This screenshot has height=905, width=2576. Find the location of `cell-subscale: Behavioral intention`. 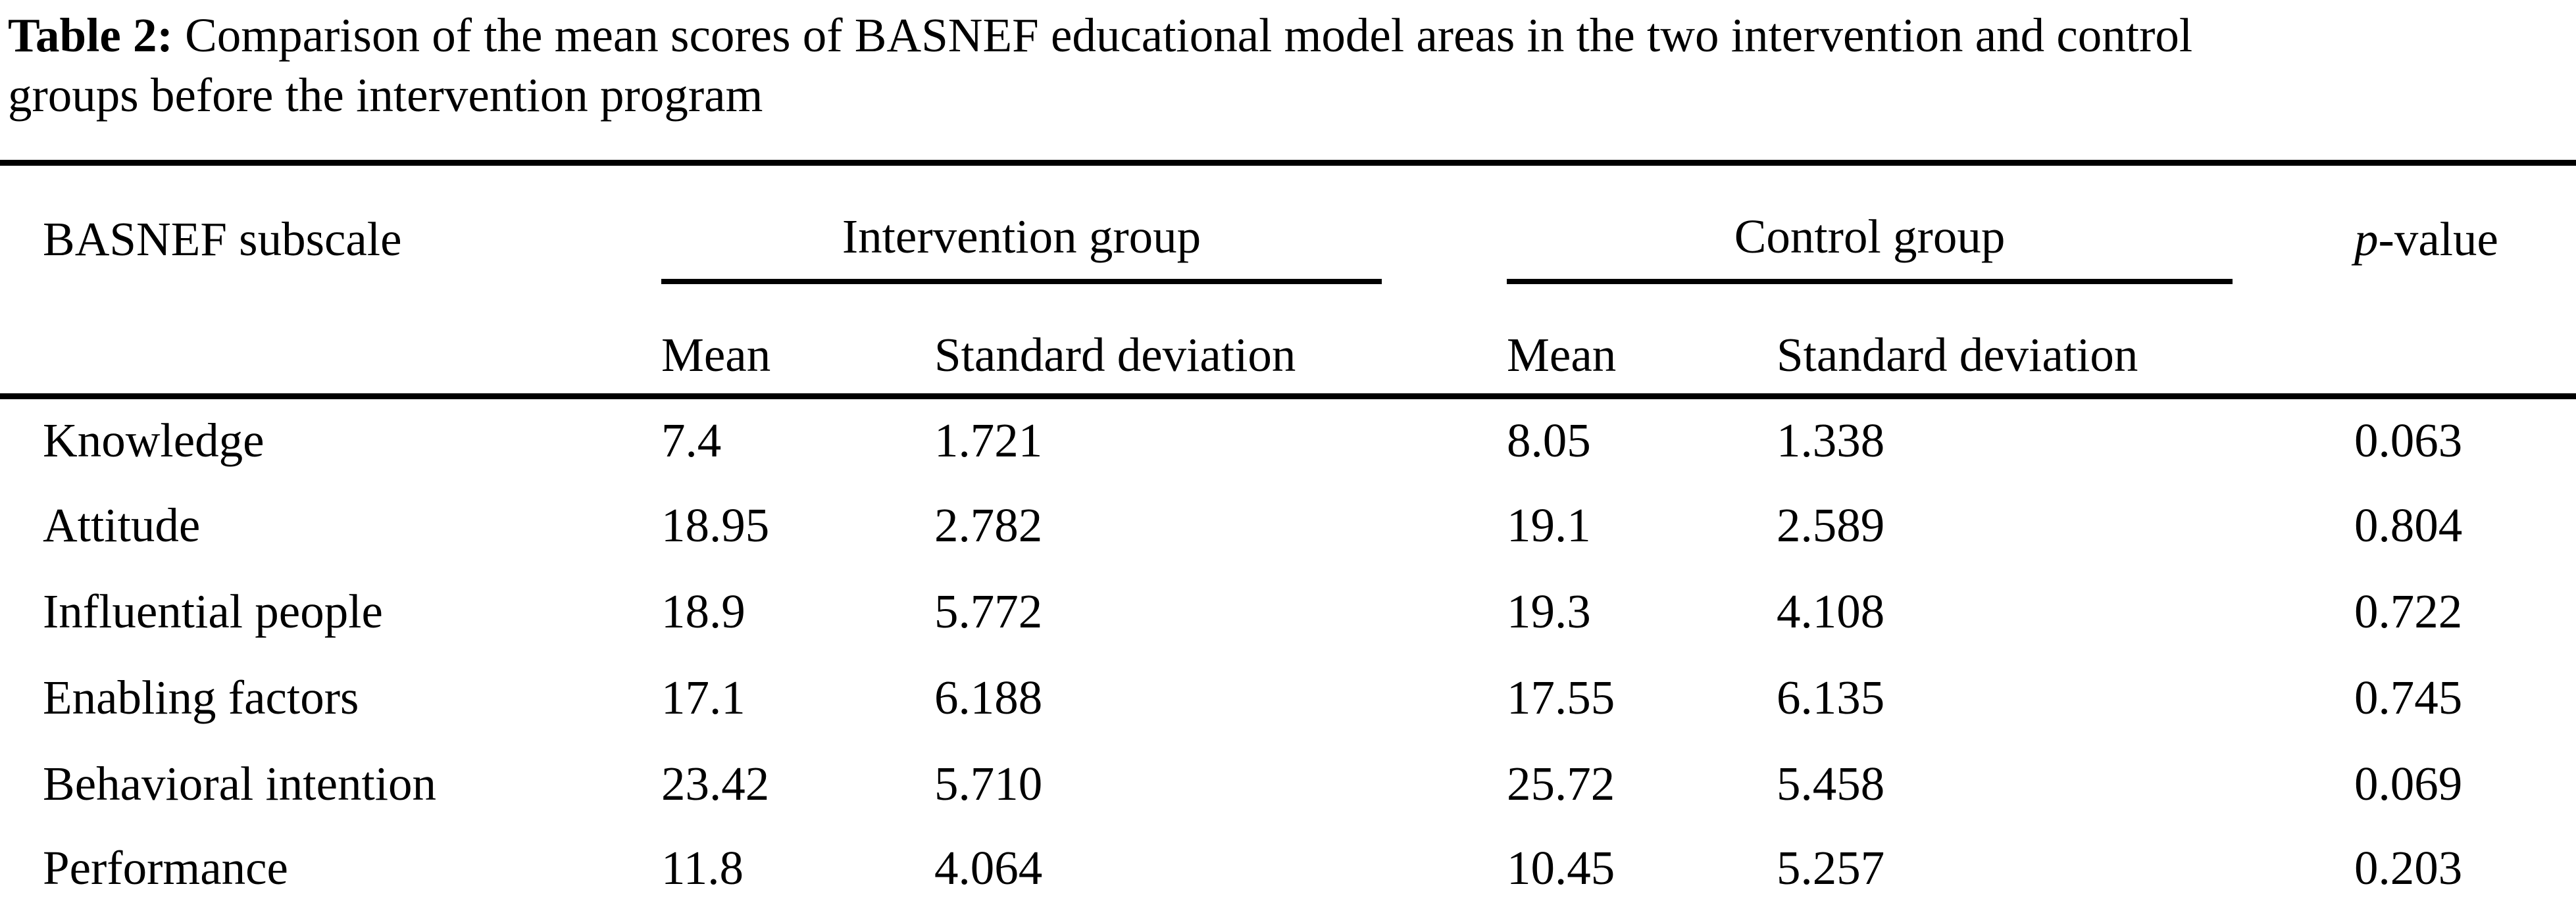

cell-subscale: Behavioral intention is located at coordinates (240, 783).